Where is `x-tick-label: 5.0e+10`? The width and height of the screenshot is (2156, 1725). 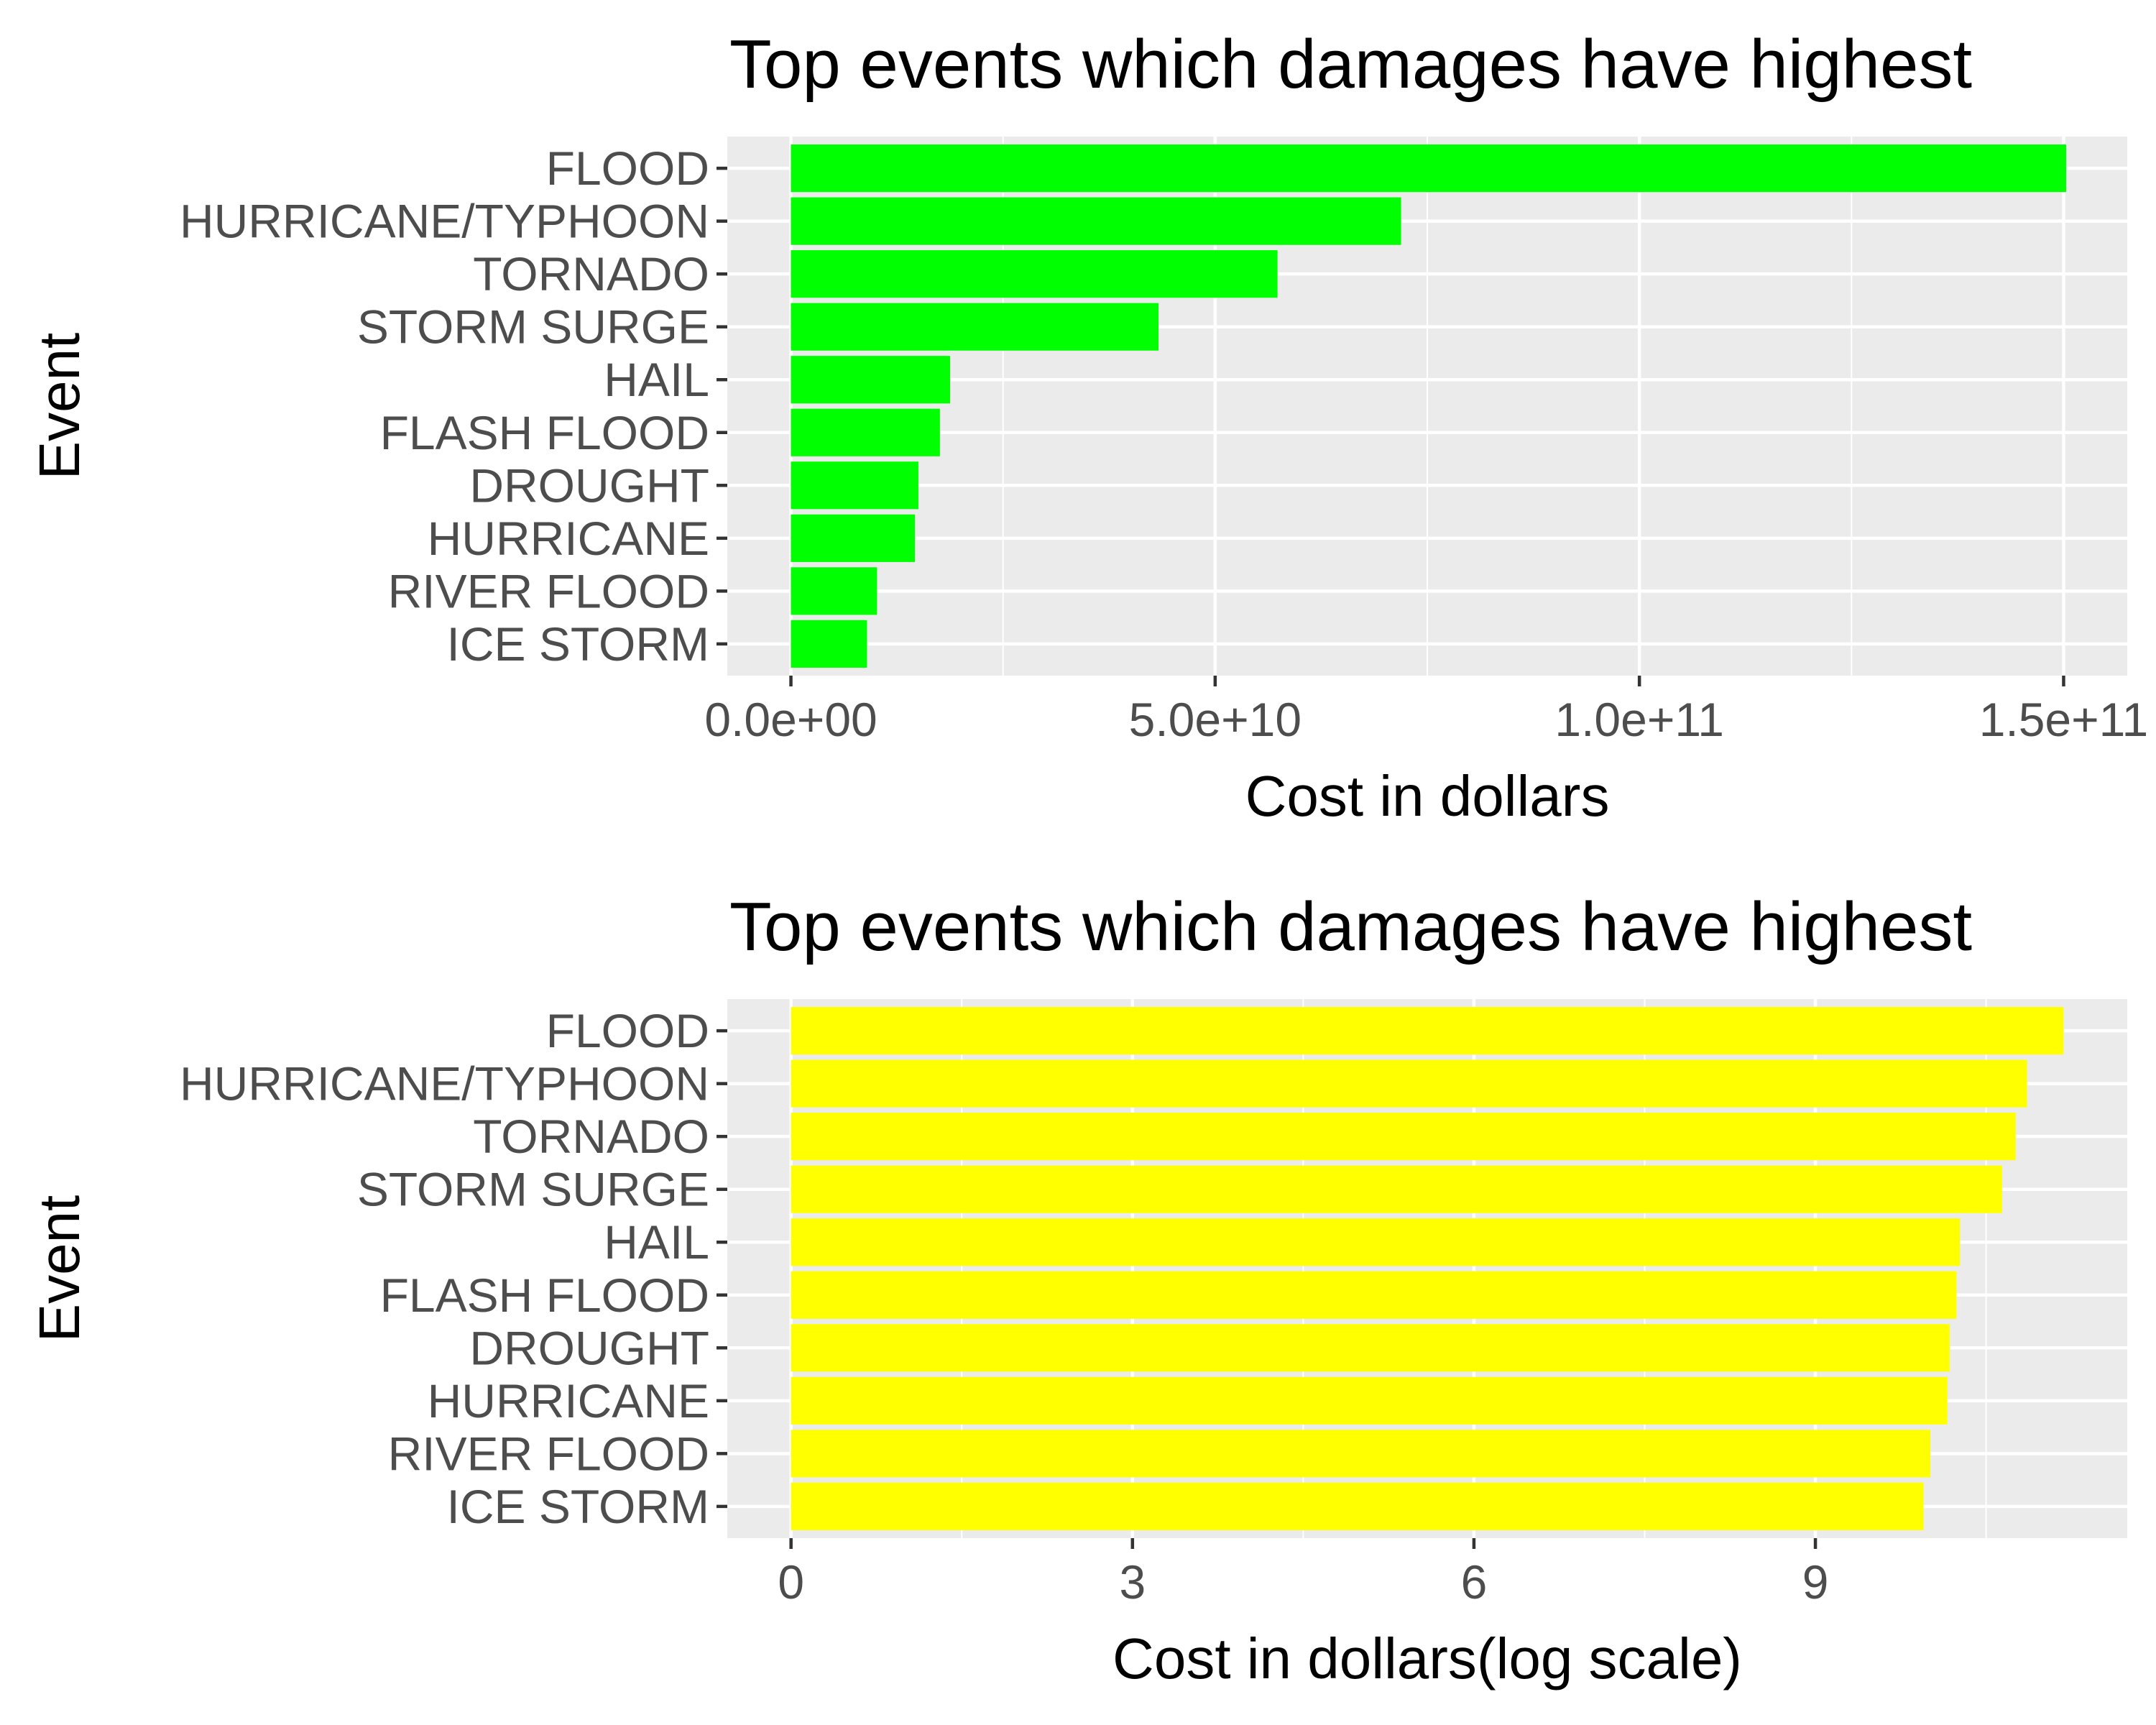 x-tick-label: 5.0e+10 is located at coordinates (1216, 719).